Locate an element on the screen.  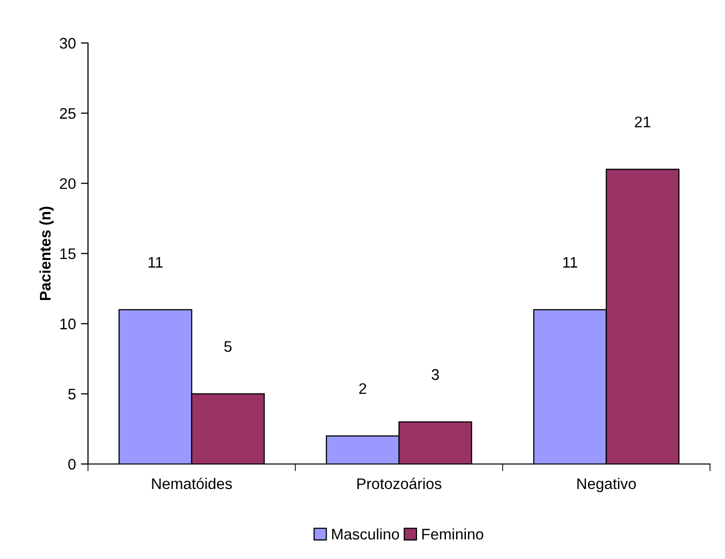
y-tick-label: 10 is located at coordinates (68, 324).